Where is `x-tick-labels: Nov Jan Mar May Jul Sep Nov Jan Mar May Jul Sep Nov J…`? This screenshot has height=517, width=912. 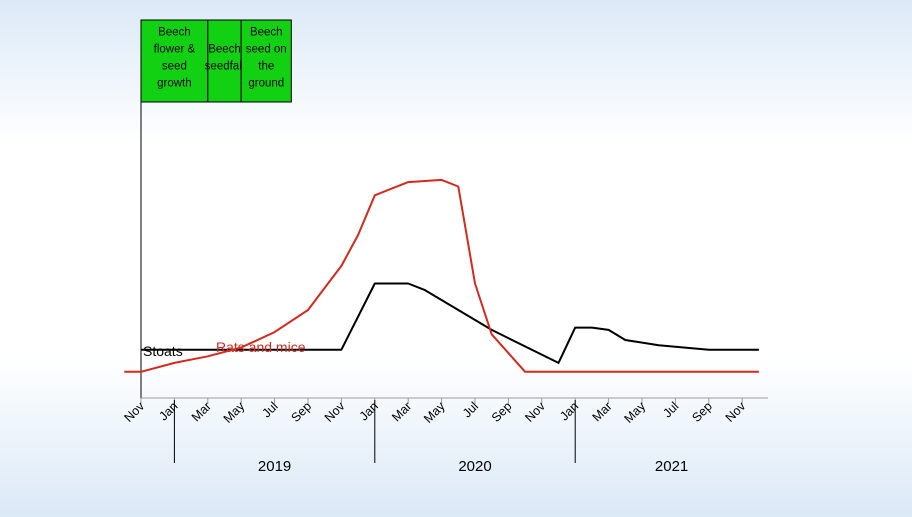 x-tick-labels: Nov Jan Mar May Jul Sep Nov Jan Mar May Jul Sep Nov J… is located at coordinates (434, 412).